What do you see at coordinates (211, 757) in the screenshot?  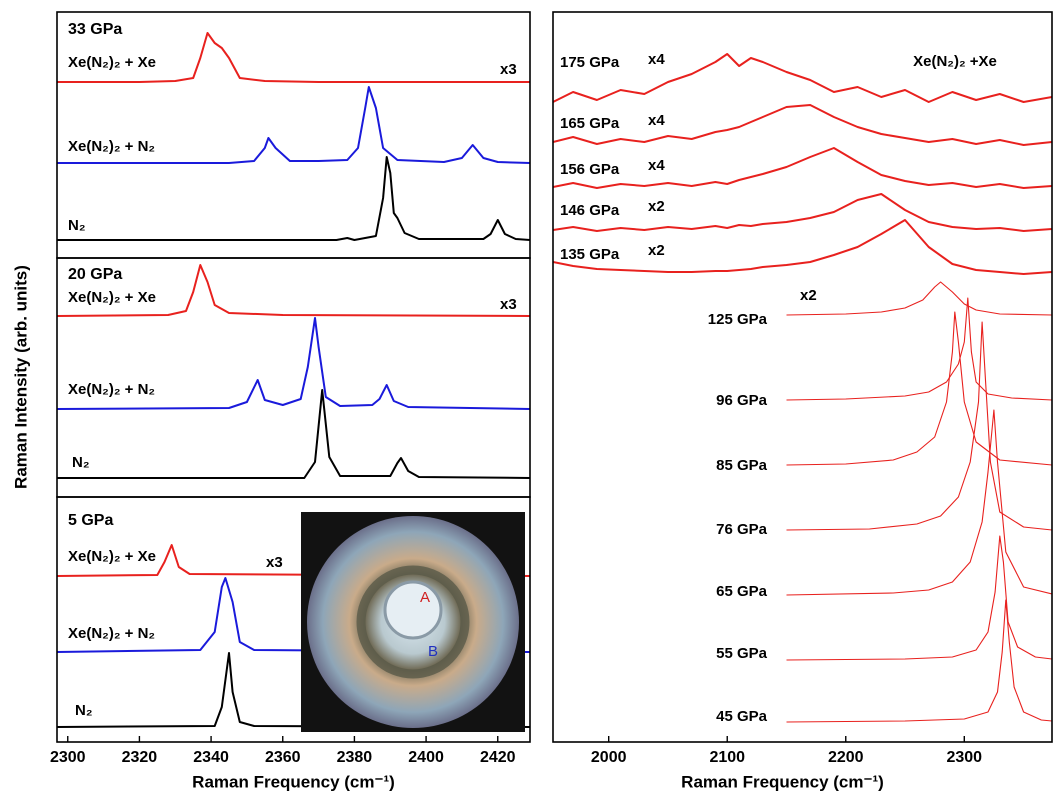 I see `x-tick-label: 2340` at bounding box center [211, 757].